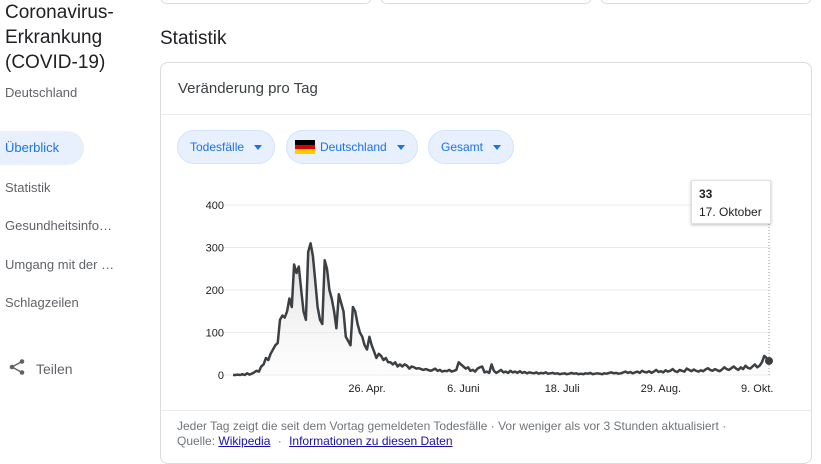 This screenshot has width=821, height=464. I want to click on nav-item-ueberblick: Überblick, so click(42, 148).